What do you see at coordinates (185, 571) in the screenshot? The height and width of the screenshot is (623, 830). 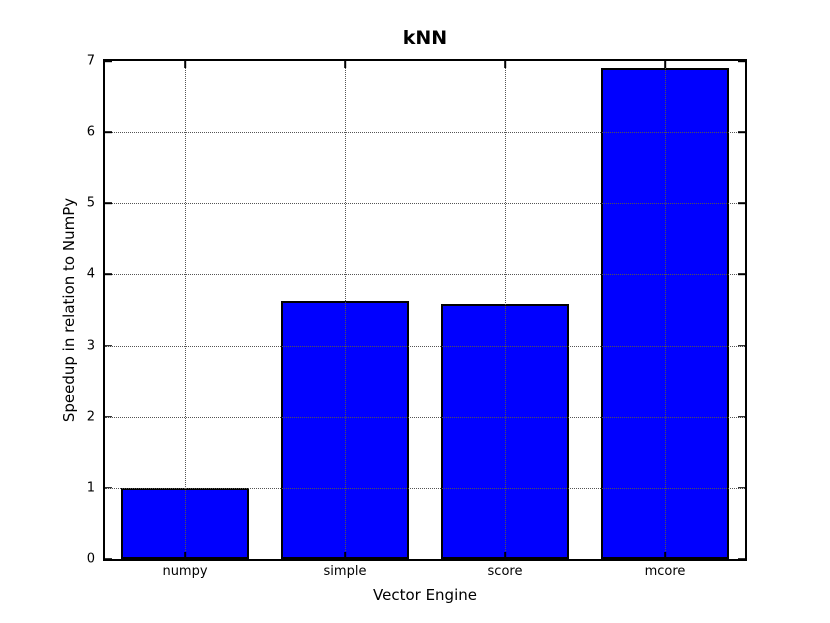 I see `x-tick-label-numpy: numpy` at bounding box center [185, 571].